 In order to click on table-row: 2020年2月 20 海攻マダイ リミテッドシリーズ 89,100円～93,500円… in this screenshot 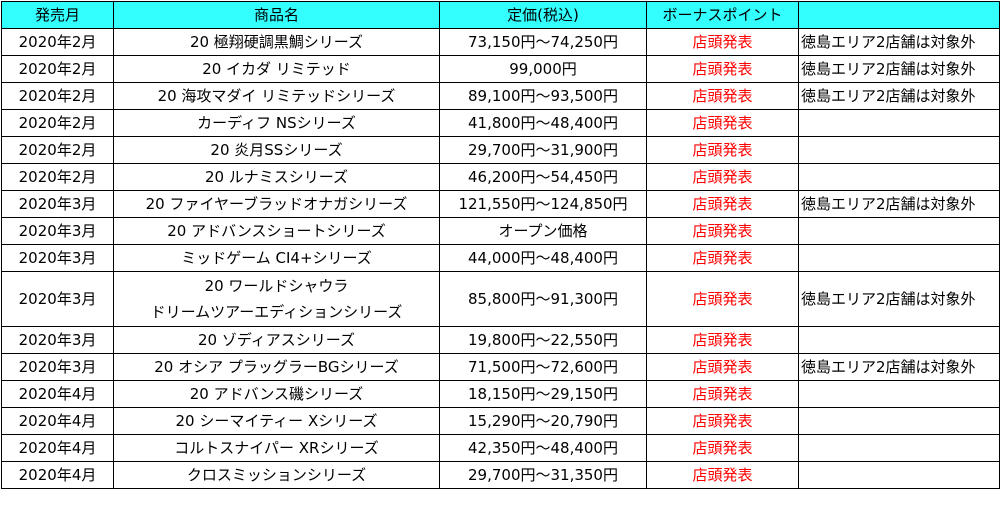, I will do `click(500, 96)`.